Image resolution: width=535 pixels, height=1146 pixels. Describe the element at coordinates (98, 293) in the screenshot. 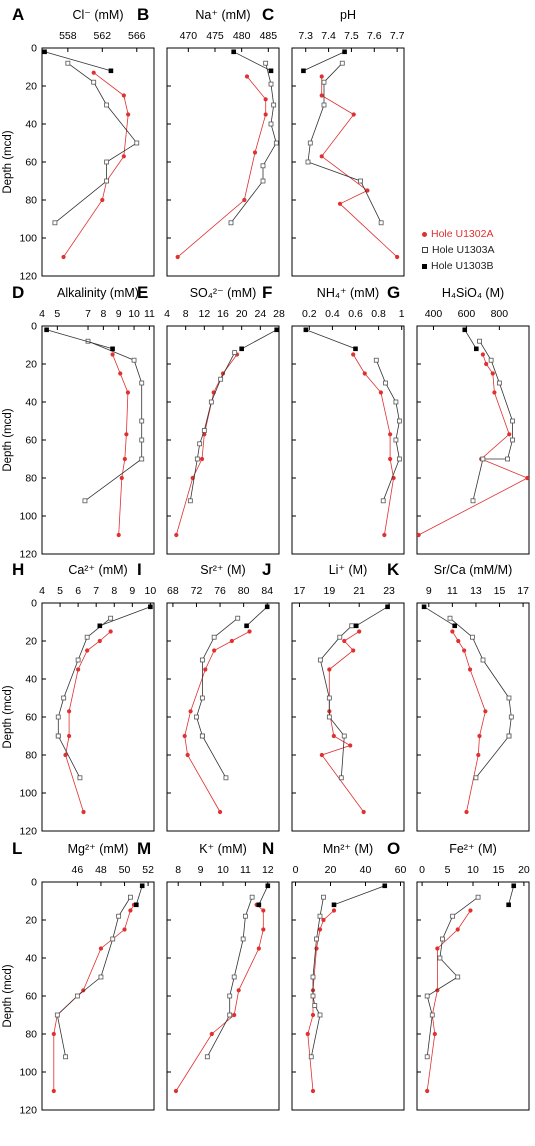

I see `panel-title: Alkalinity (mM)` at that location.